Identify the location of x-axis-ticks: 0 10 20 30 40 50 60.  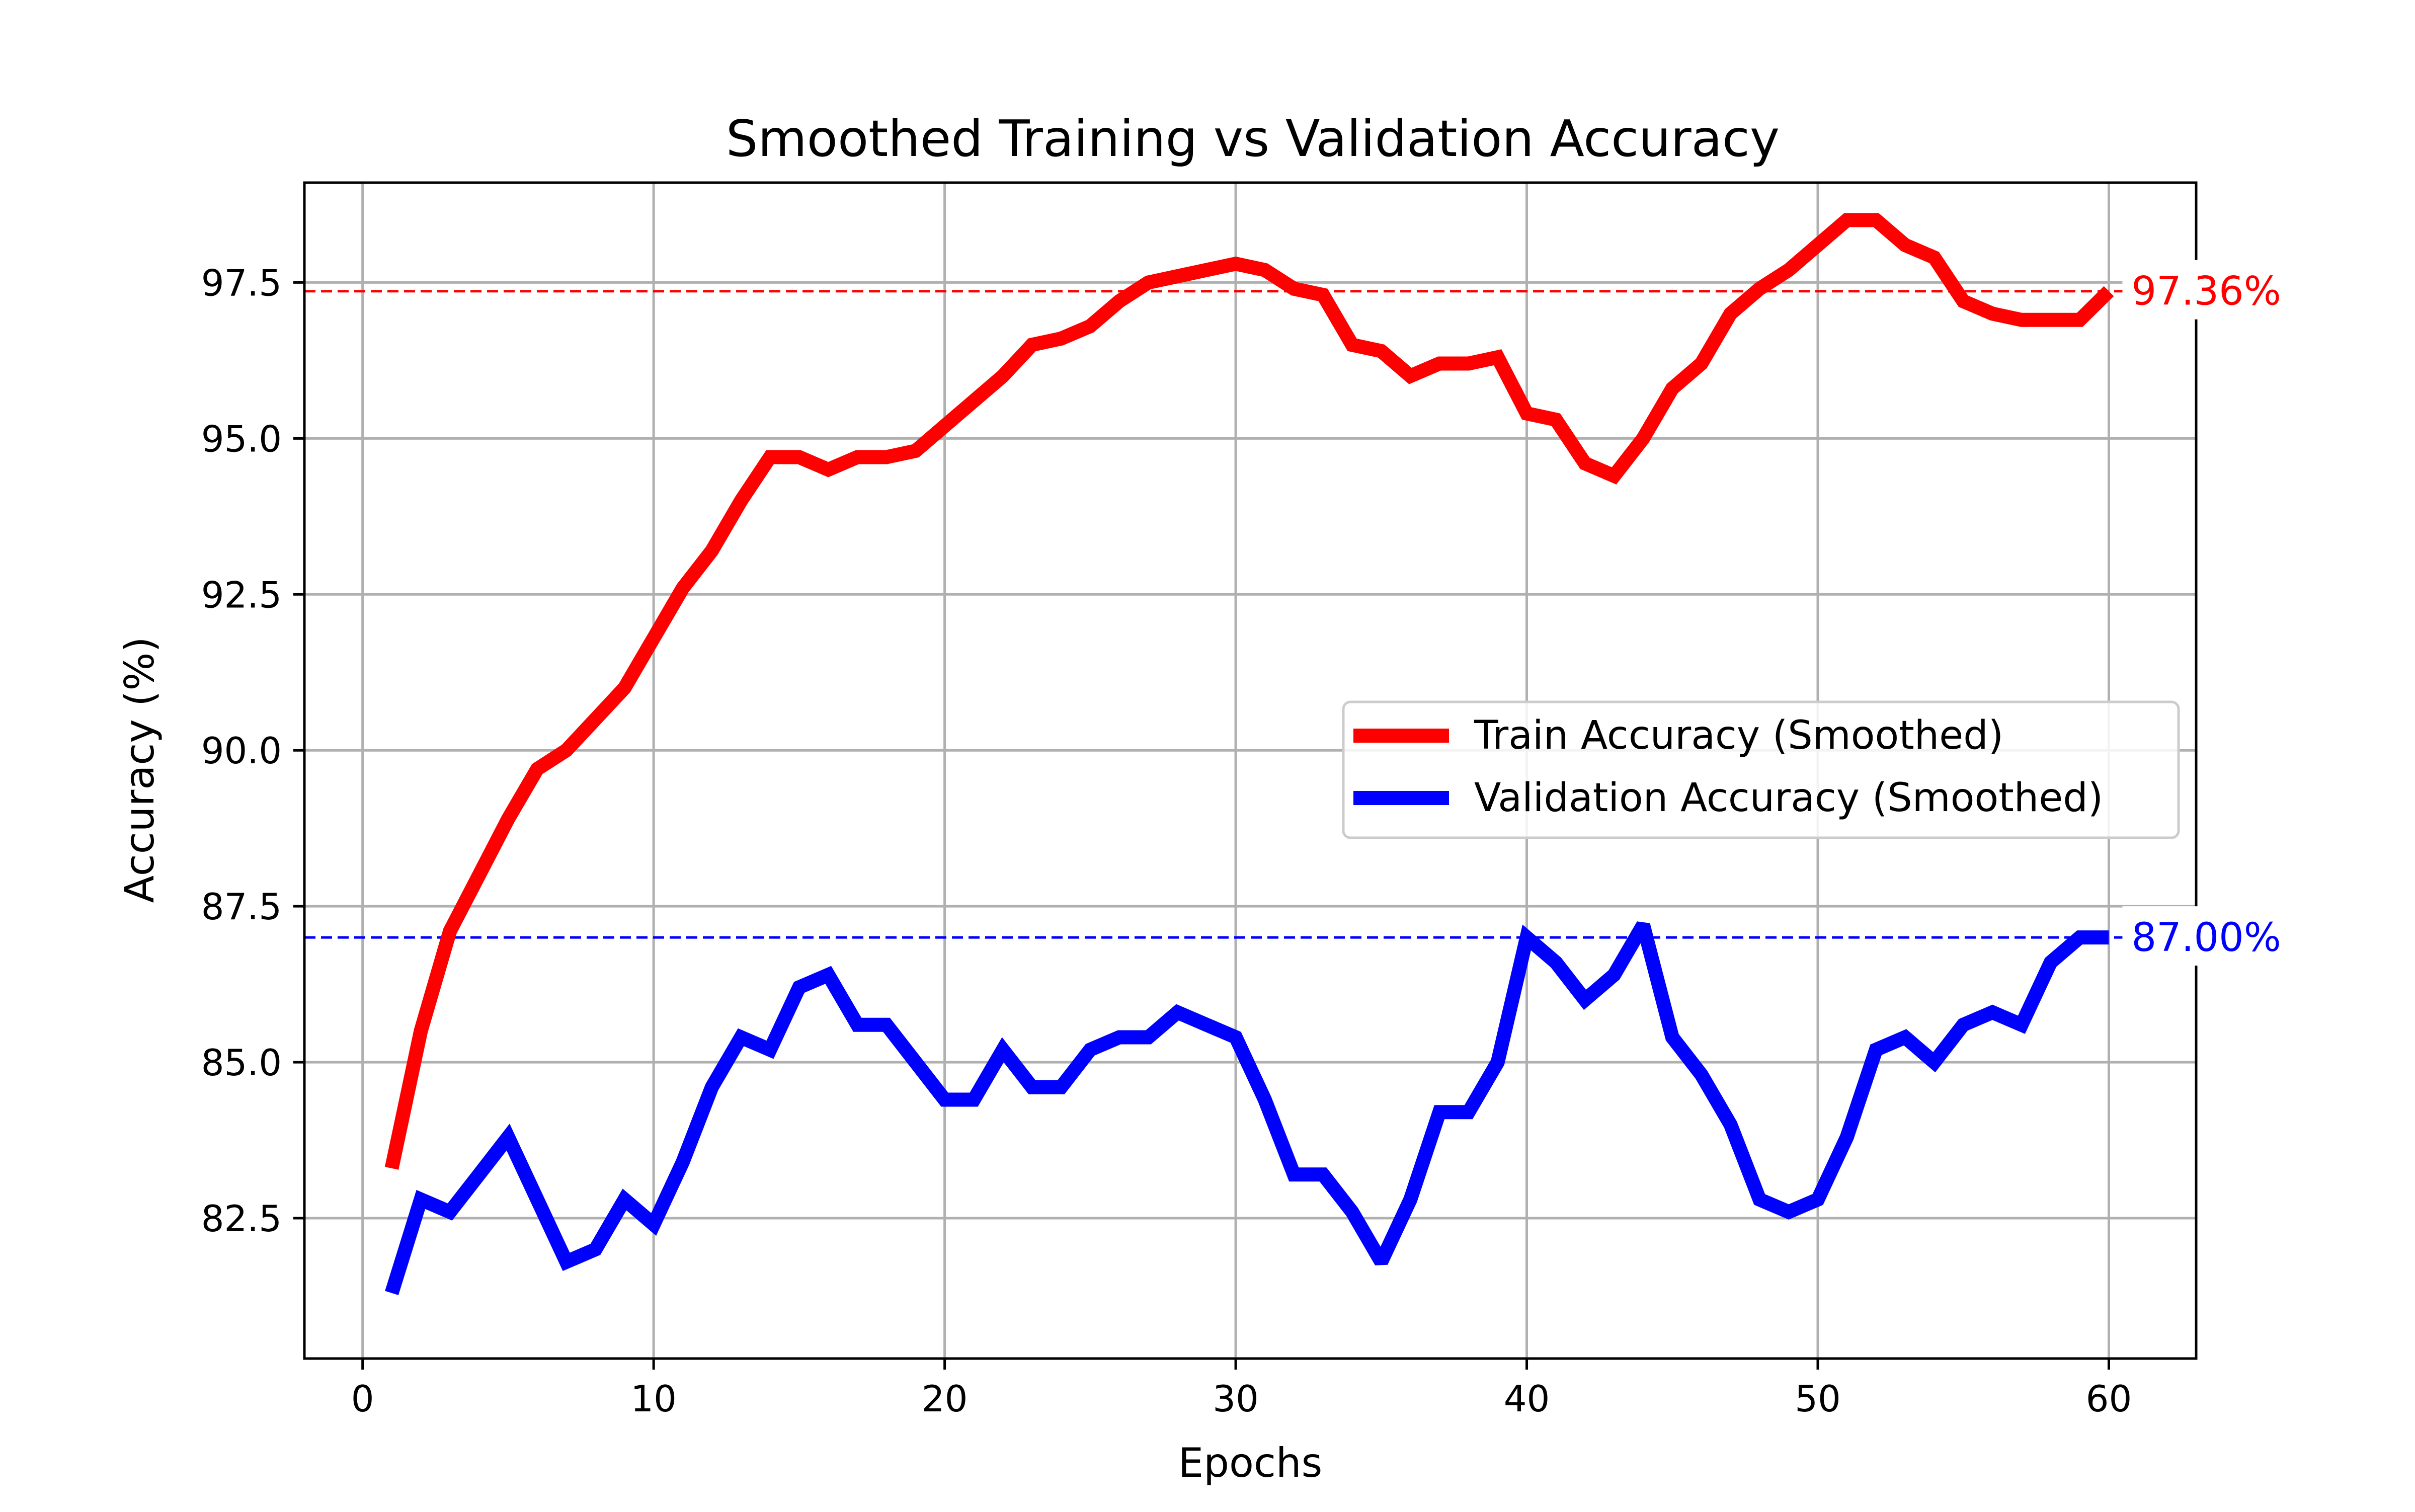
(1242, 1389).